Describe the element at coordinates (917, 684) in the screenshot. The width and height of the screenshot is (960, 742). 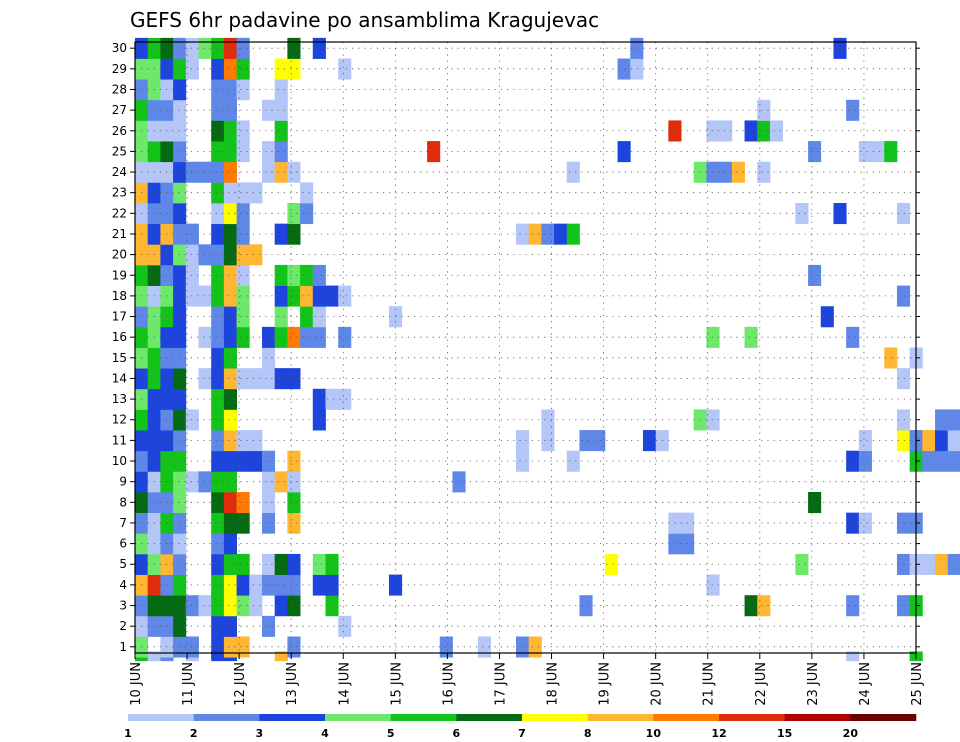
I see `x-tick-label: 25 JUN` at that location.